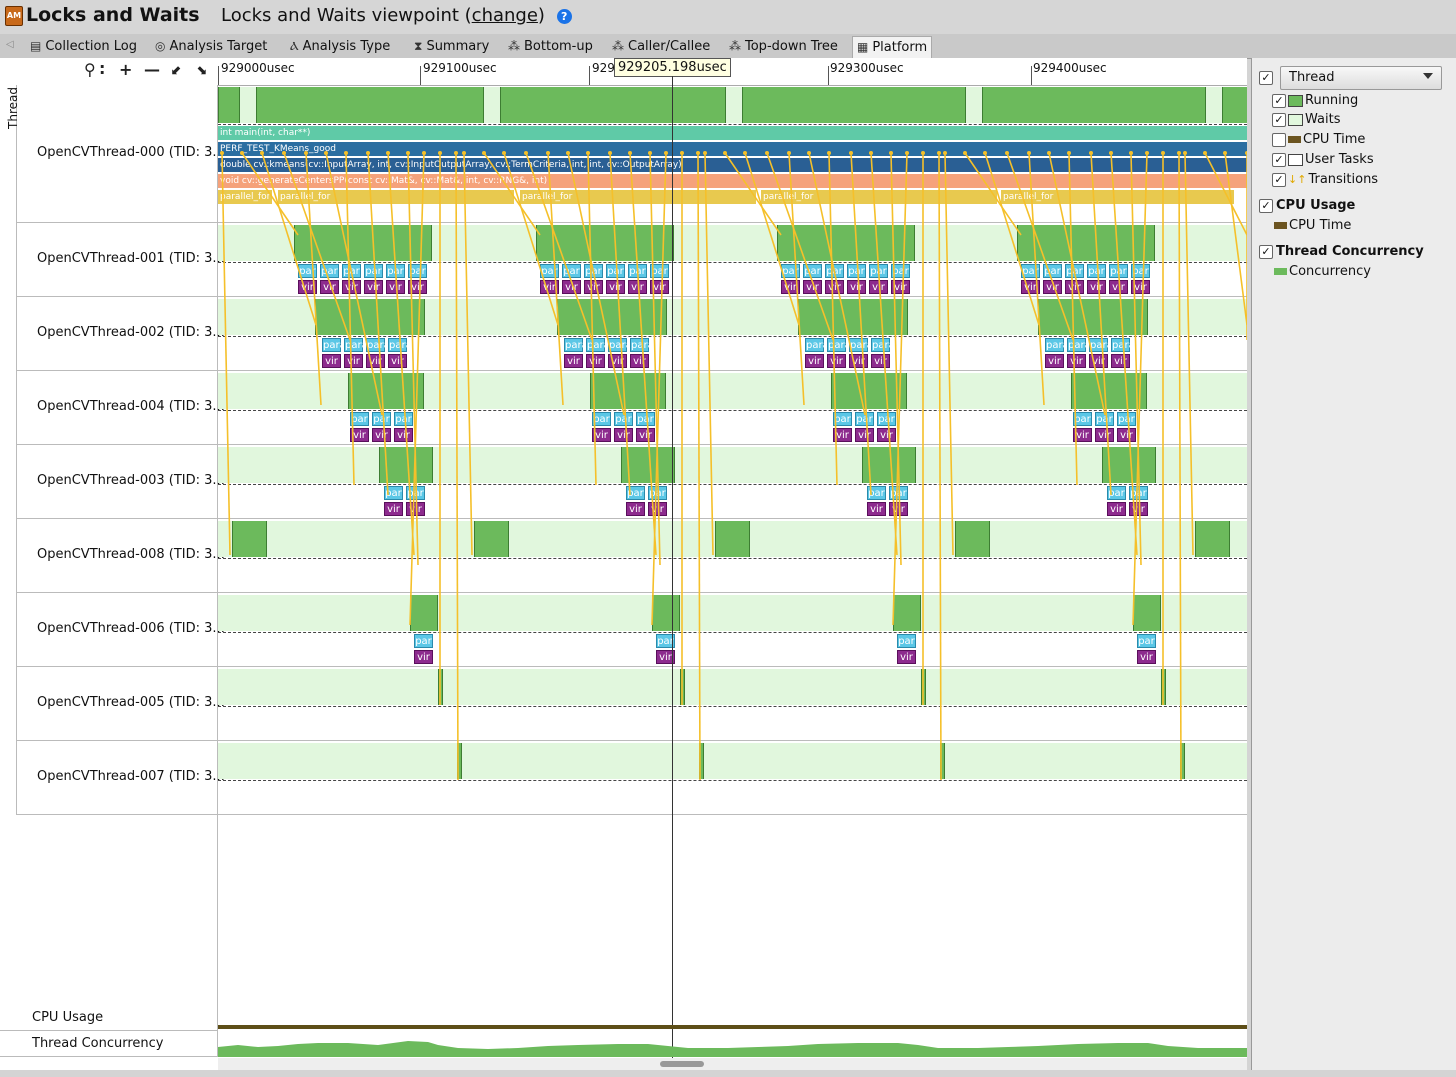 This screenshot has height=1077, width=1456. Describe the element at coordinates (1266, 78) in the screenshot. I see `thread-group-checkbox: ✓` at that location.